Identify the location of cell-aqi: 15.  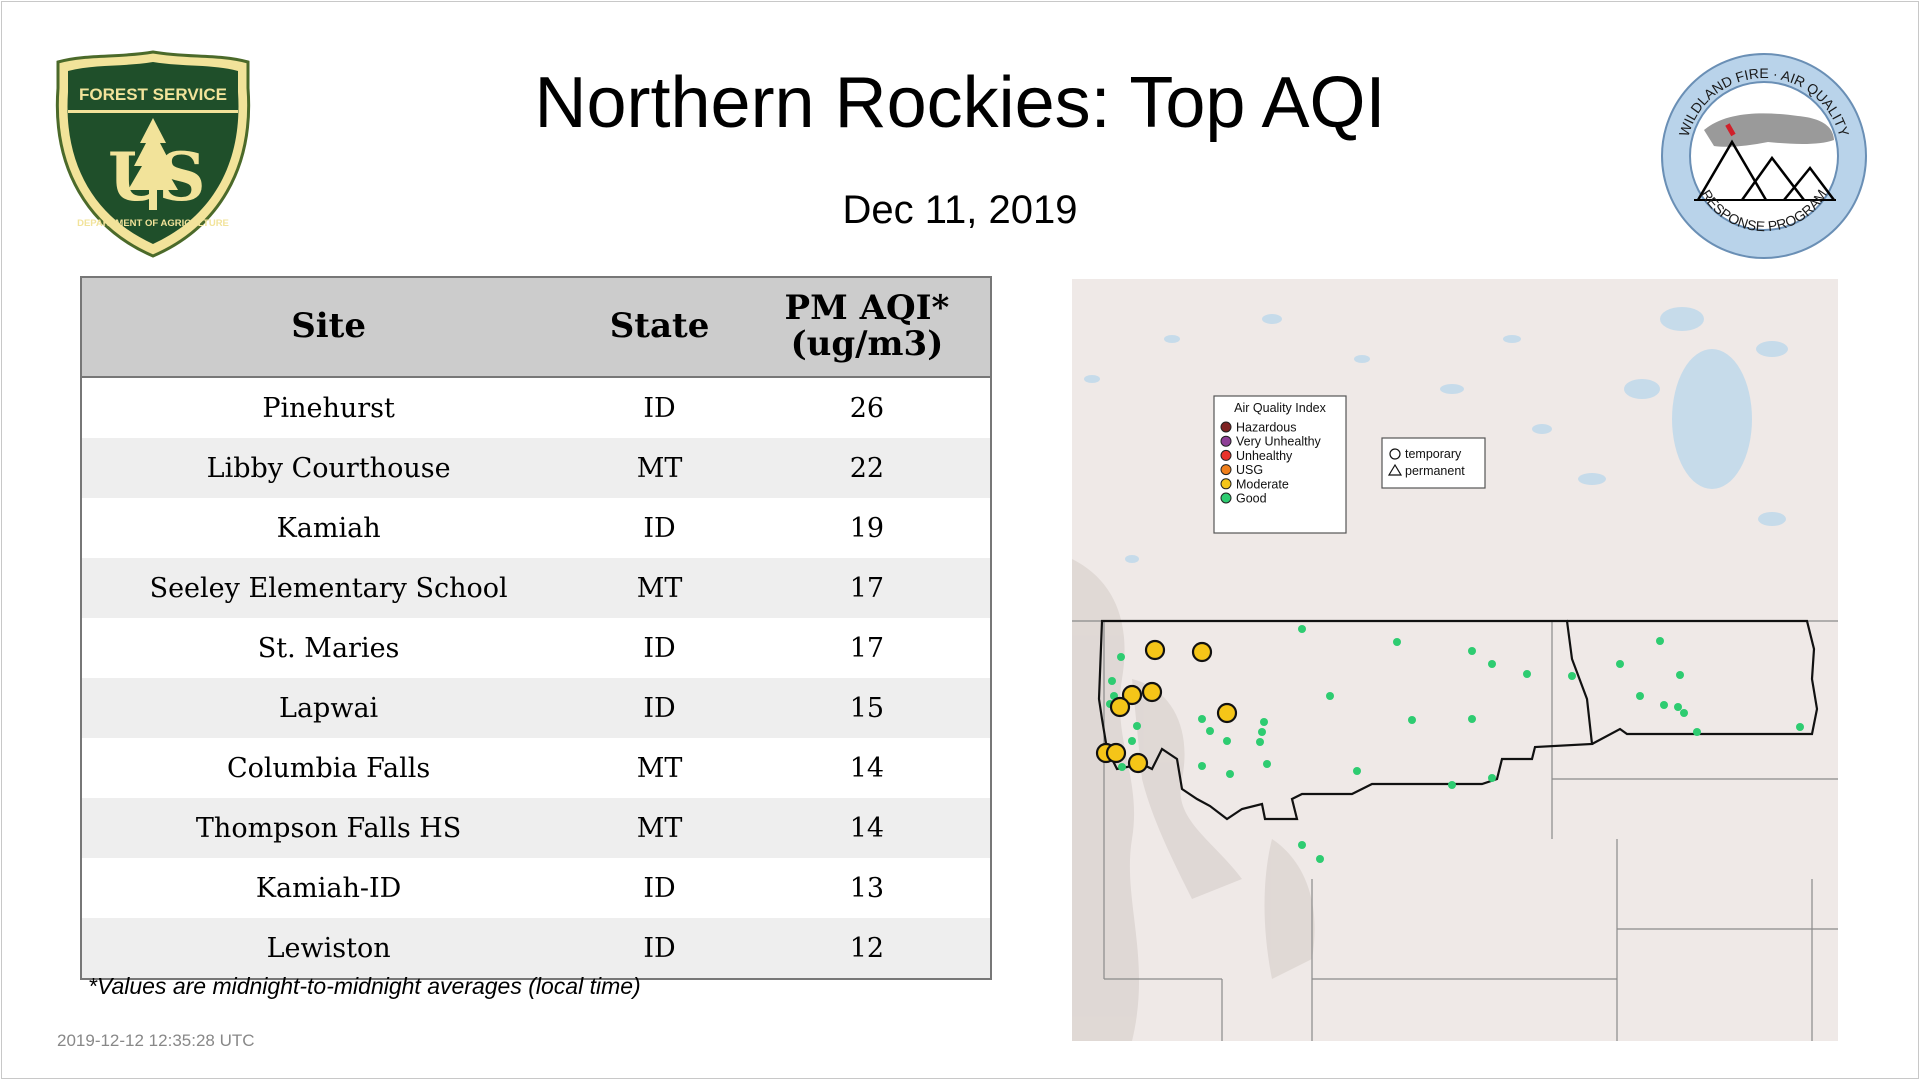
(867, 708).